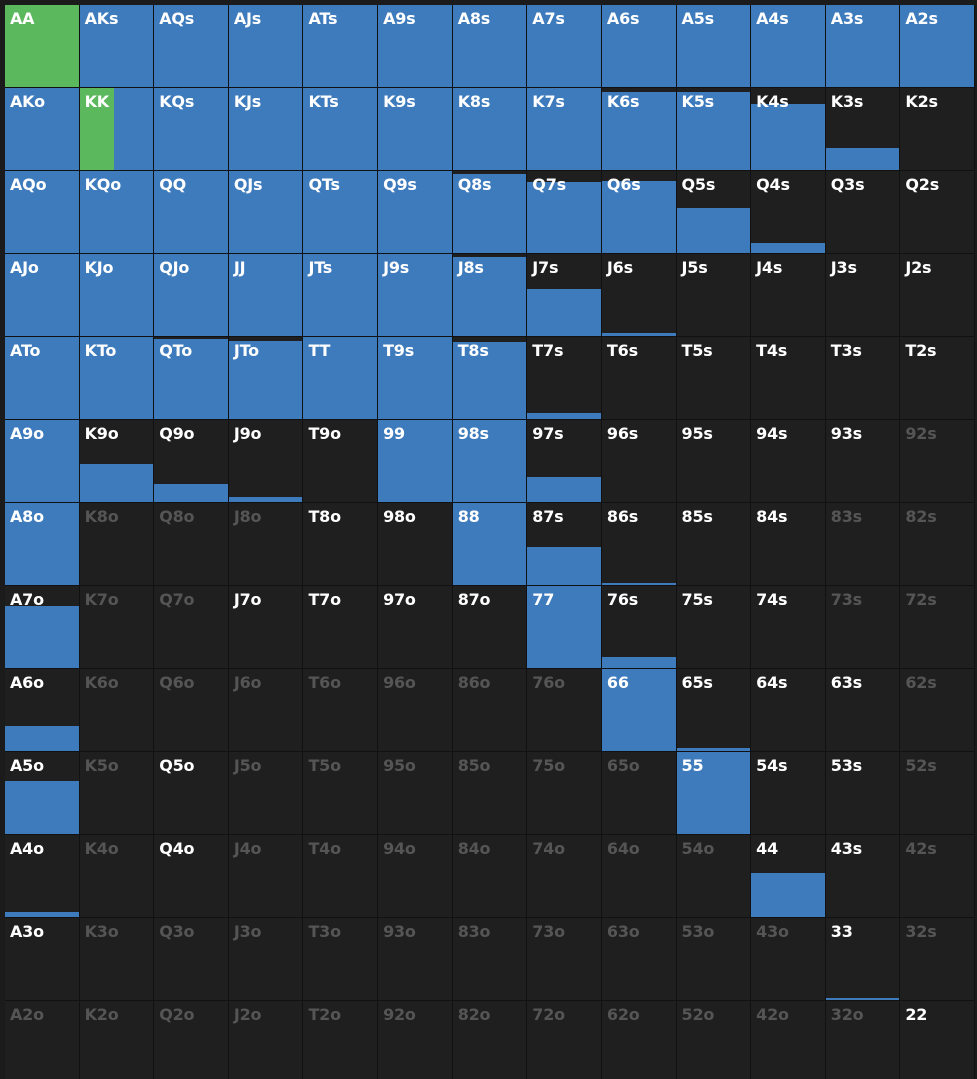  Describe the element at coordinates (117, 461) in the screenshot. I see `hand-cell: K9o` at that location.